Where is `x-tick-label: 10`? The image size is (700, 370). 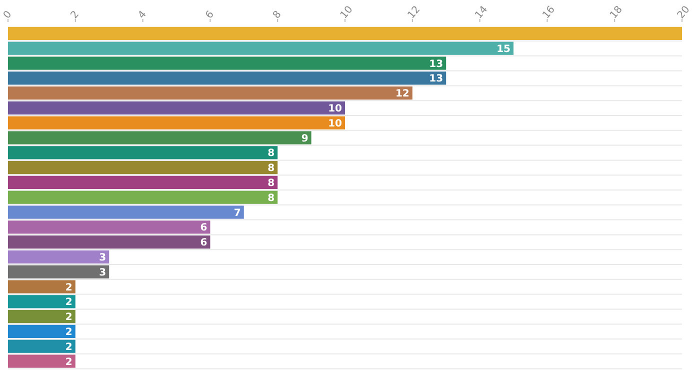
x-tick-label: 10 is located at coordinates (347, 13).